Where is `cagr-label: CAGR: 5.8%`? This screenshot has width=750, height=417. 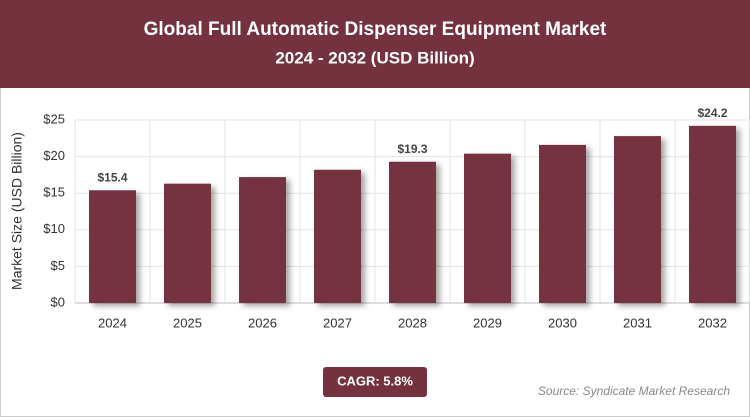
cagr-label: CAGR: 5.8% is located at coordinates (375, 380).